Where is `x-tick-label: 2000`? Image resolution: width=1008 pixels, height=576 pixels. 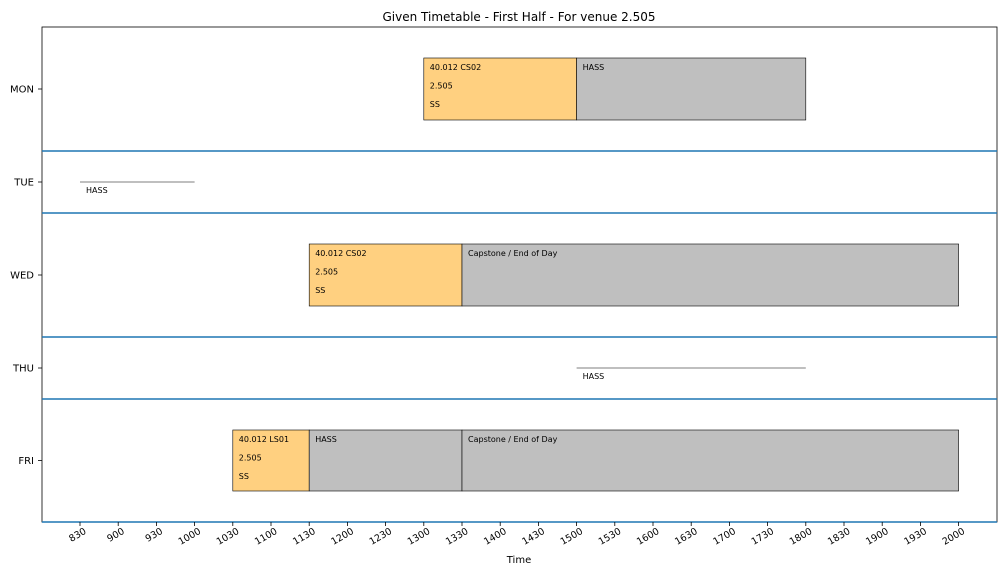 x-tick-label: 2000 is located at coordinates (954, 537).